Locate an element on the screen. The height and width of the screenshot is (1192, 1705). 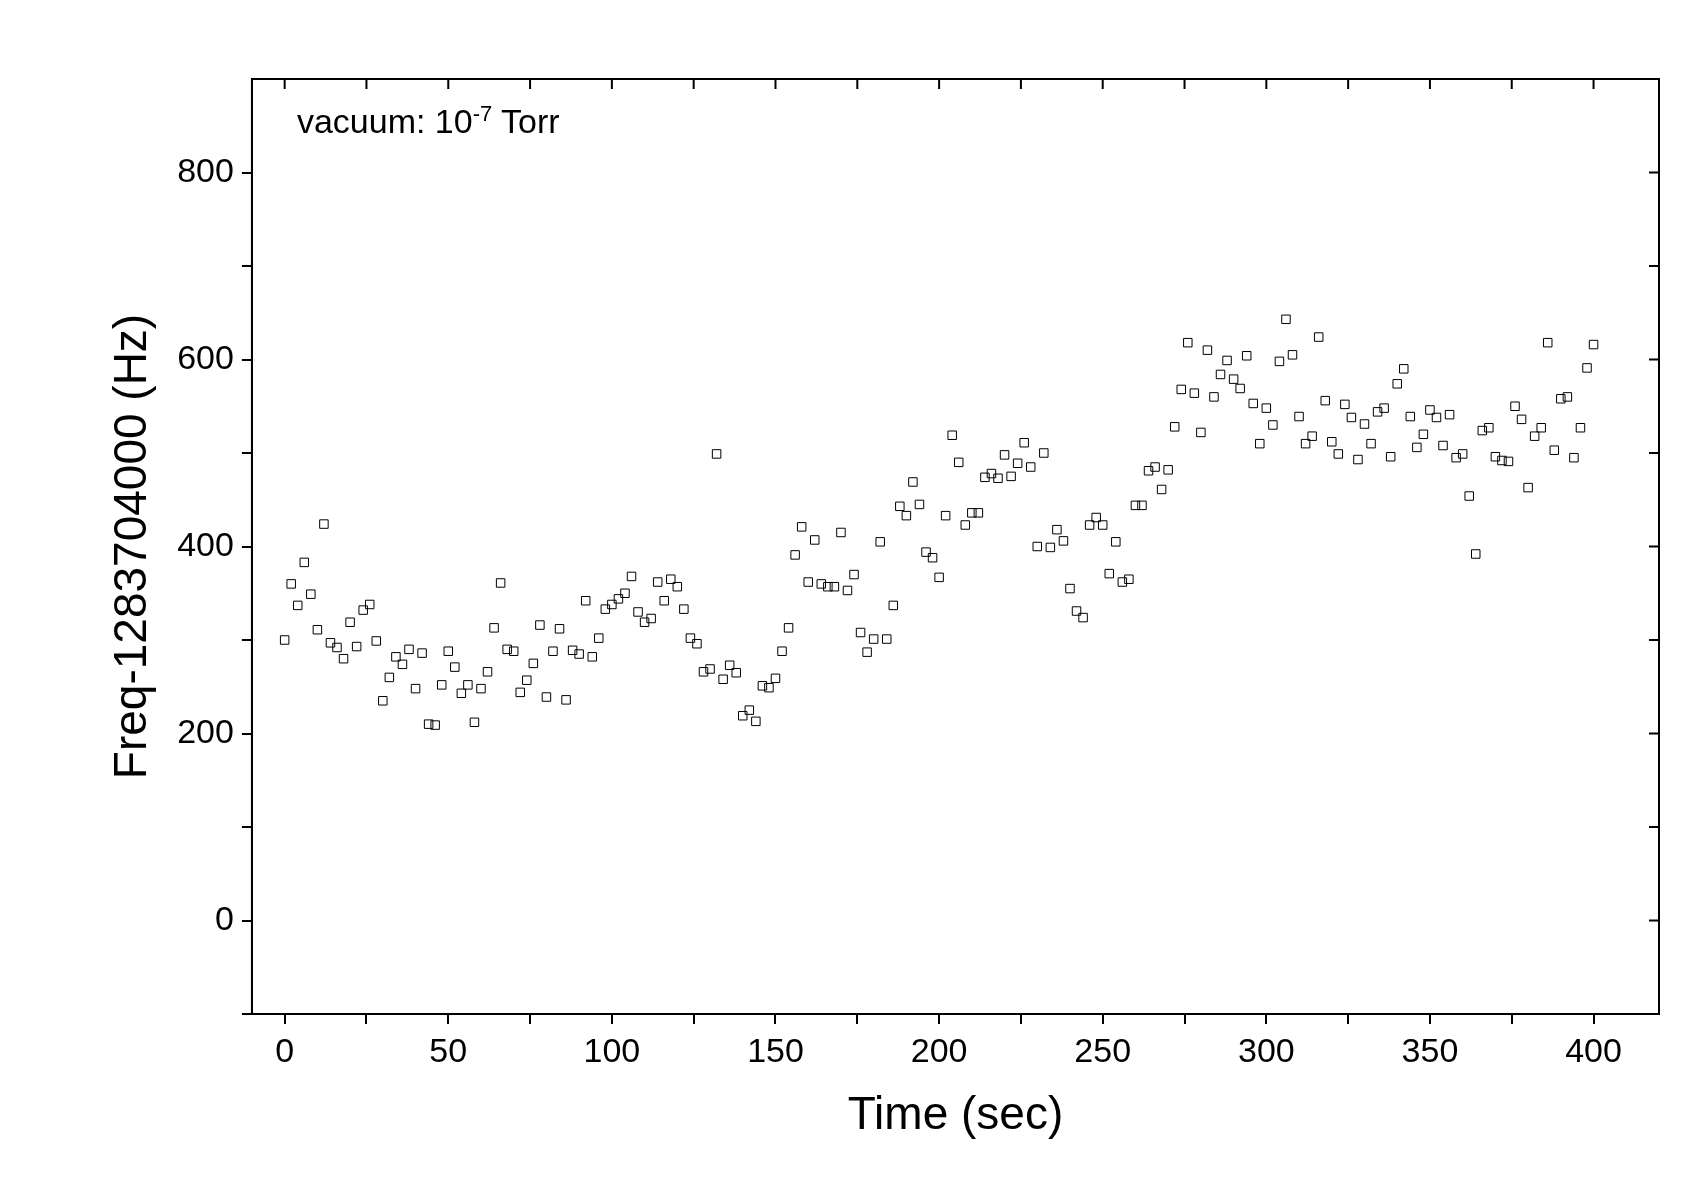
y-tick-label: 800 is located at coordinates (205, 169).